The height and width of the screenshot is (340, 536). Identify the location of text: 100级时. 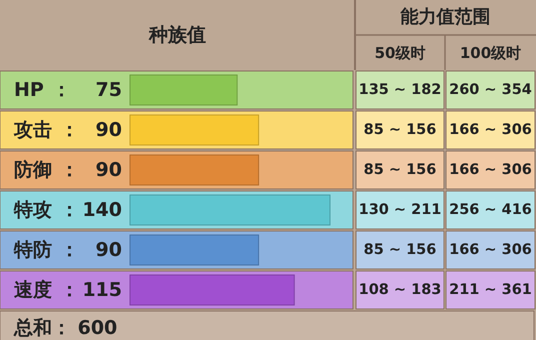
(491, 53).